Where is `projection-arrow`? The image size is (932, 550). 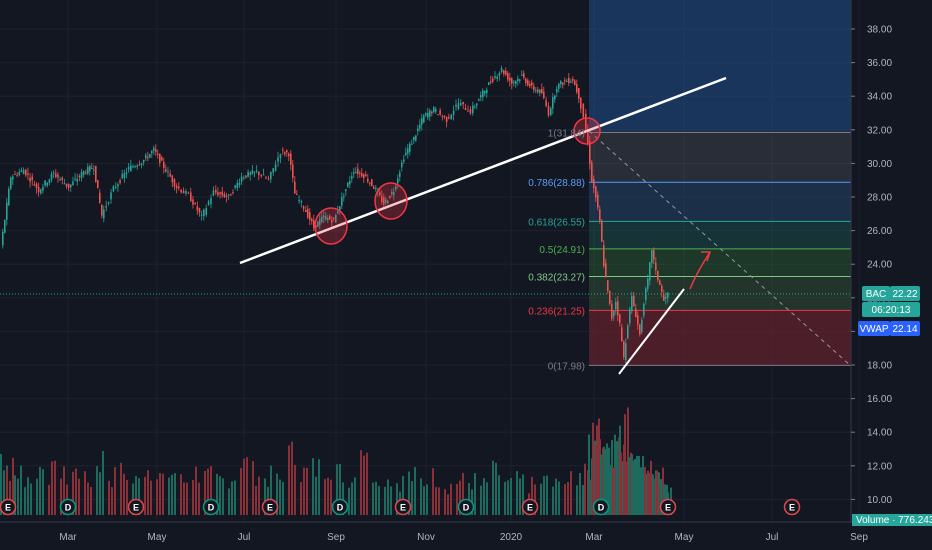 projection-arrow is located at coordinates (700, 270).